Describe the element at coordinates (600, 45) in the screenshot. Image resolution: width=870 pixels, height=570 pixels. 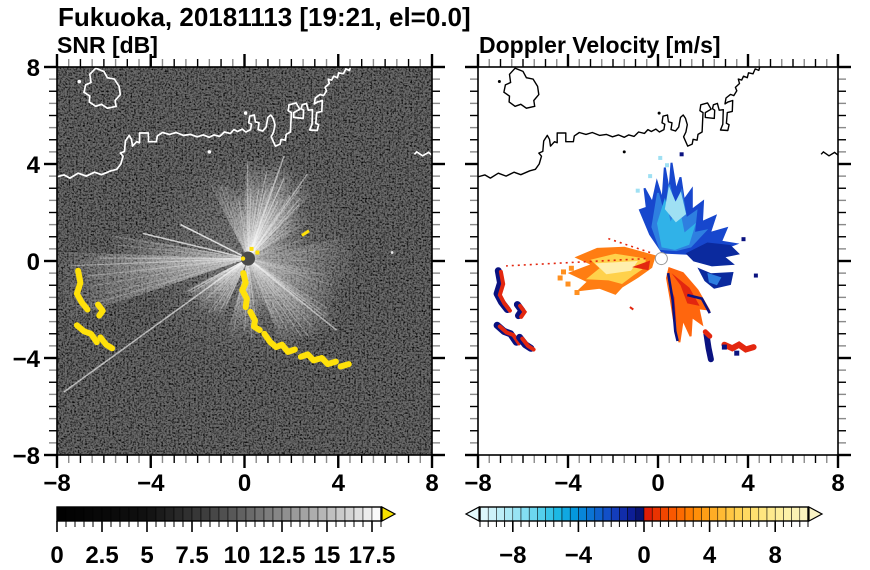
I see `velocity-panel-title: Doppler Velocity [m/s]` at that location.